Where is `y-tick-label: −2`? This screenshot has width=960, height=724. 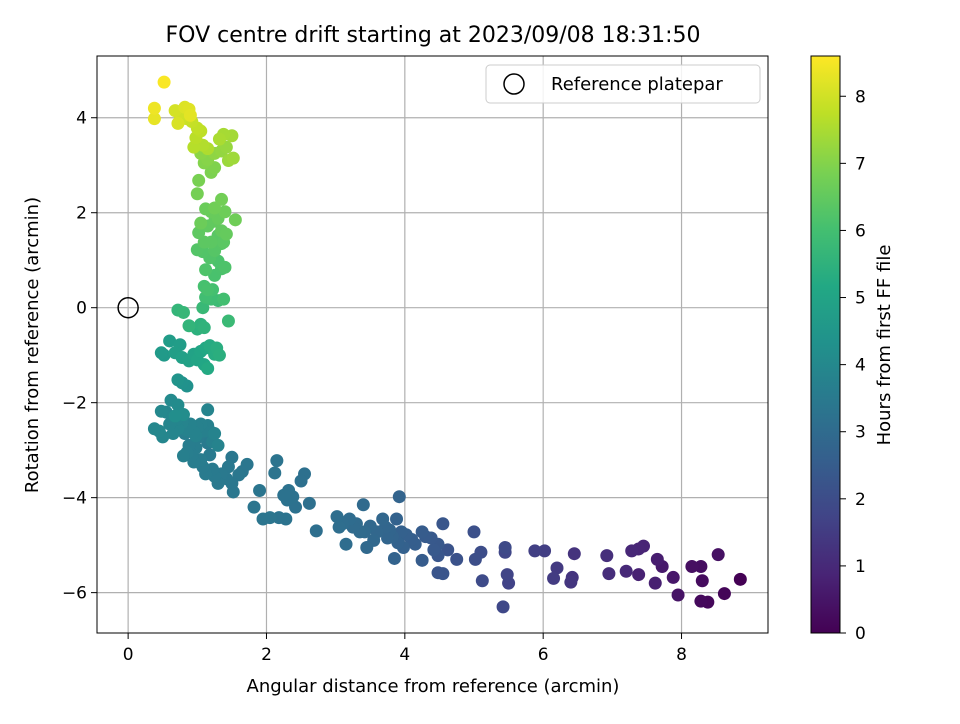 y-tick-label: −2 is located at coordinates (74, 404).